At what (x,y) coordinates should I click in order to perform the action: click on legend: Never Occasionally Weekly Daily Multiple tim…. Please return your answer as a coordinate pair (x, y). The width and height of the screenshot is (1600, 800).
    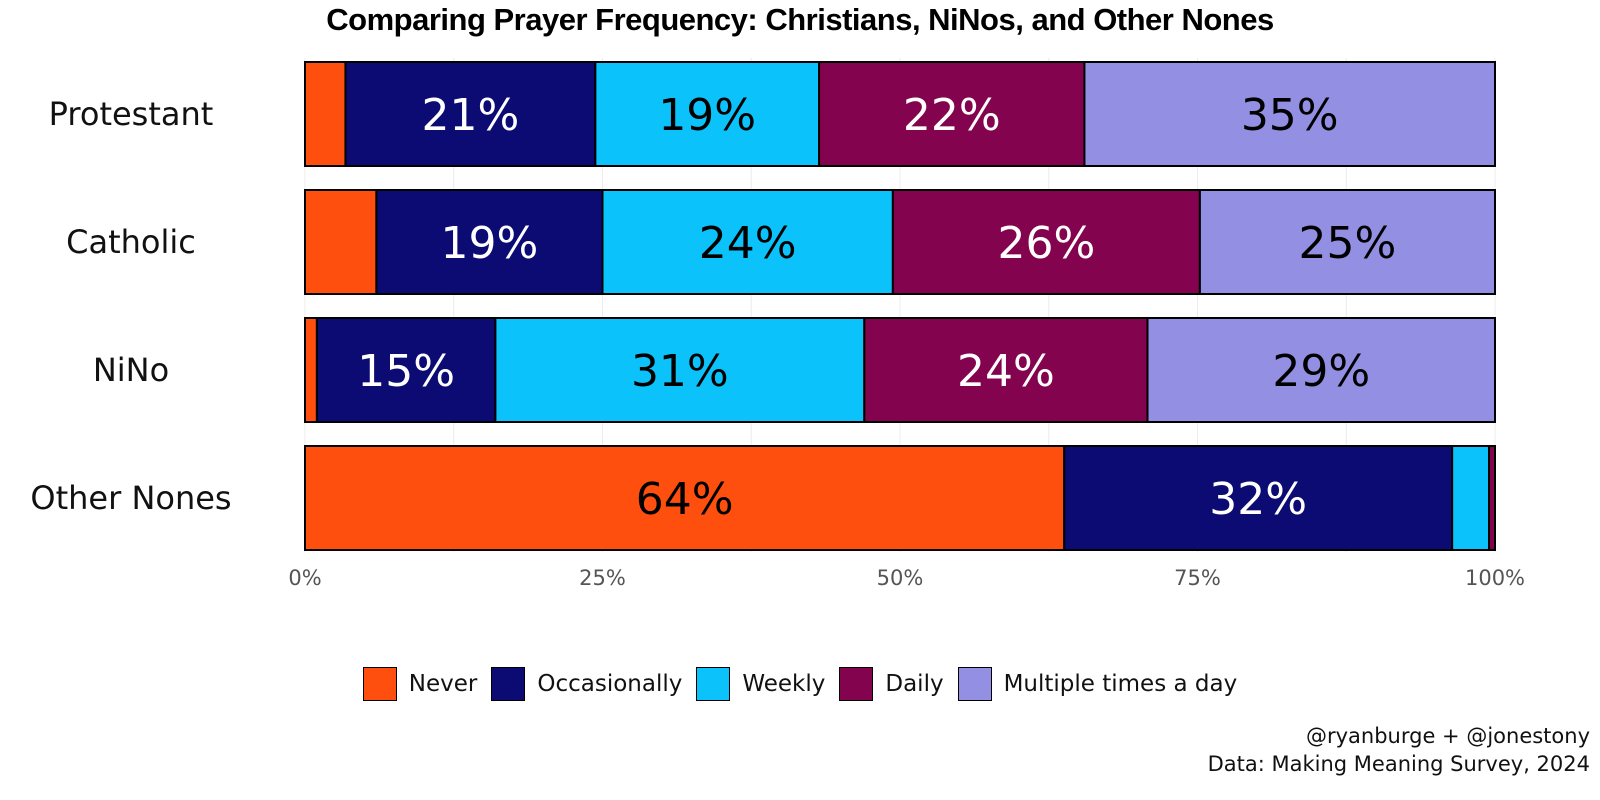
    Looking at the image, I should click on (800, 684).